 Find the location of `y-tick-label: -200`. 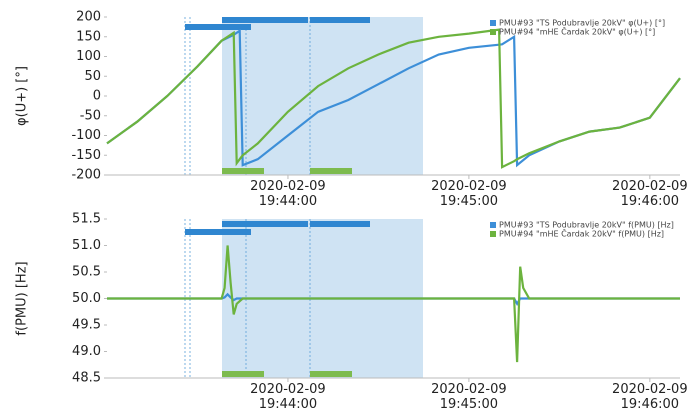

y-tick-label: -200 is located at coordinates (86, 175).